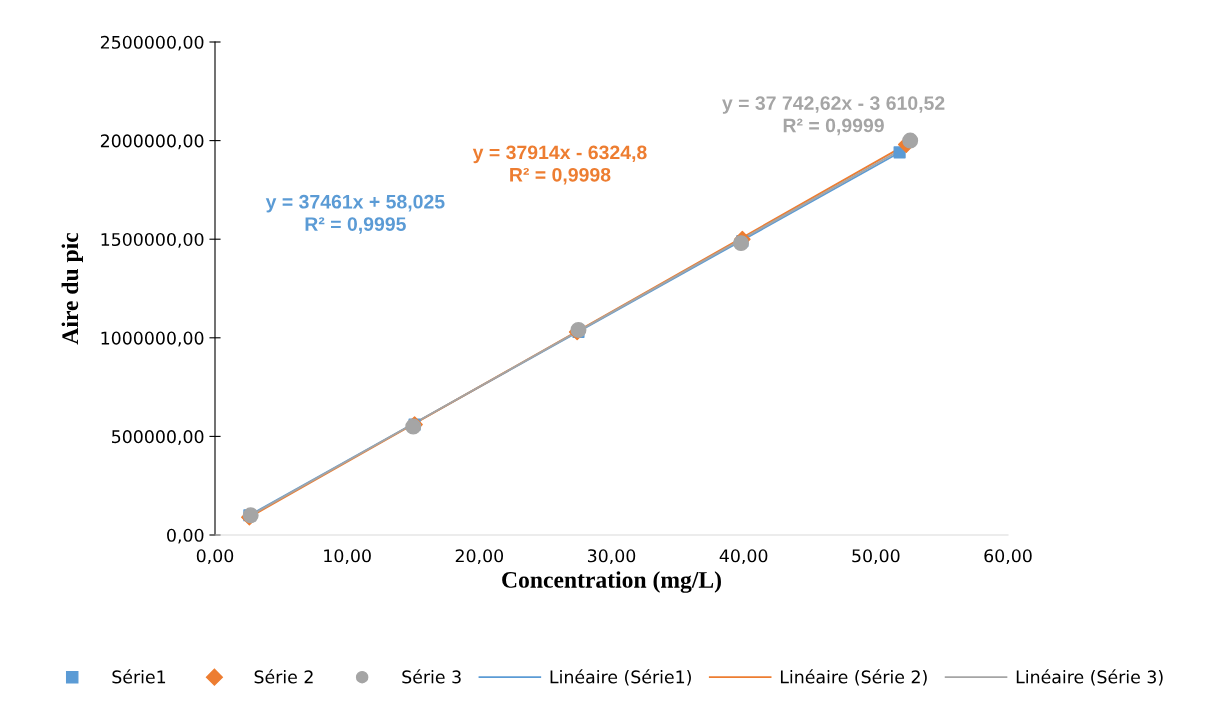  I want to click on x-tick-label: 30,00, so click(611, 557).